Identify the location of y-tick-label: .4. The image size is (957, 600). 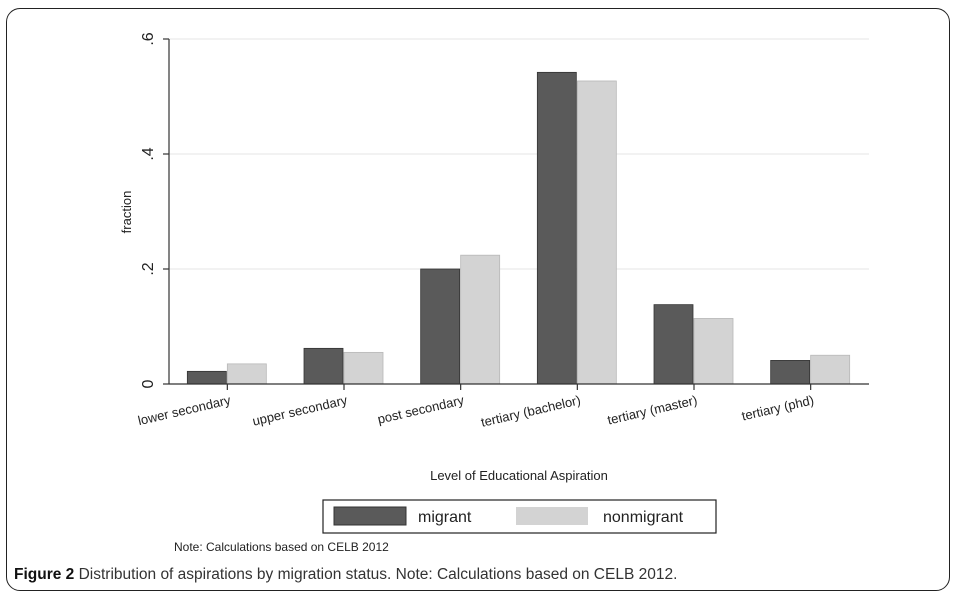
(148, 153).